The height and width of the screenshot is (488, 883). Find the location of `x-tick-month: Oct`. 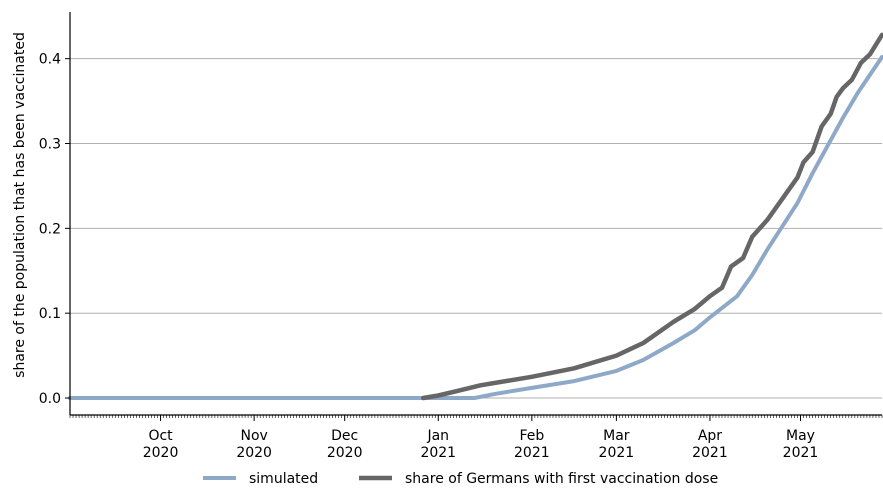

x-tick-month: Oct is located at coordinates (160, 436).